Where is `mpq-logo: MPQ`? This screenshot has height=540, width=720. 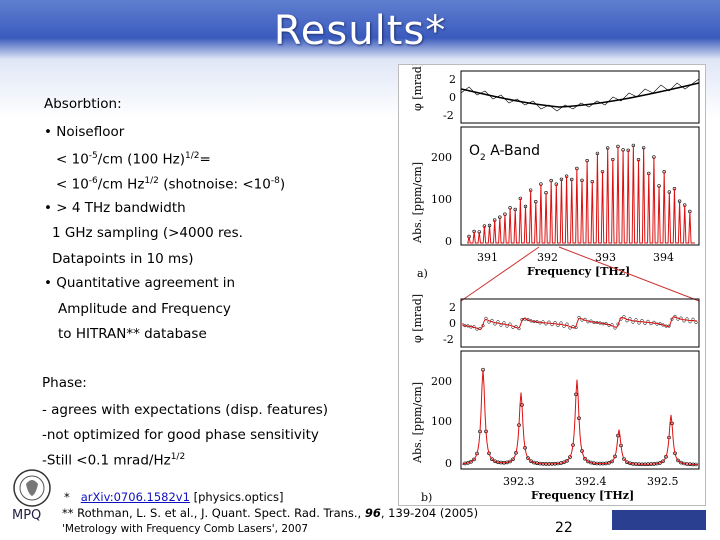 mpq-logo: MPQ is located at coordinates (32, 497).